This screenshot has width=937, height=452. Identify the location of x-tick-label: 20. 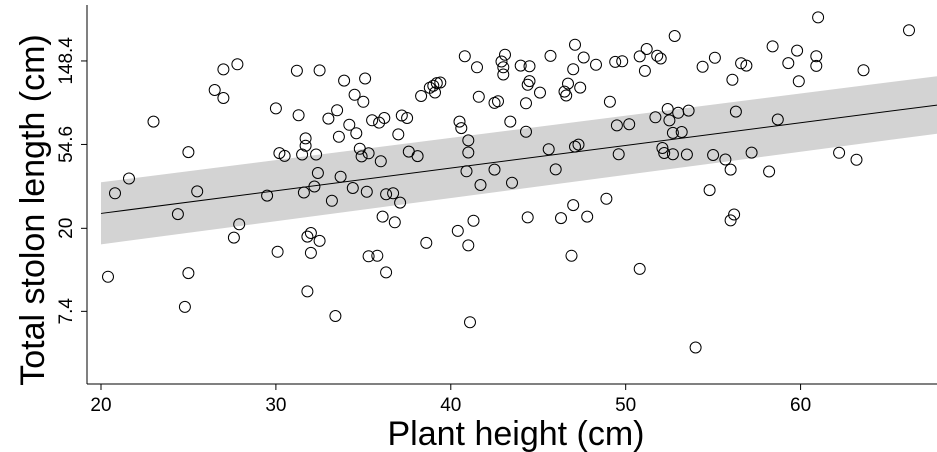
(100, 405).